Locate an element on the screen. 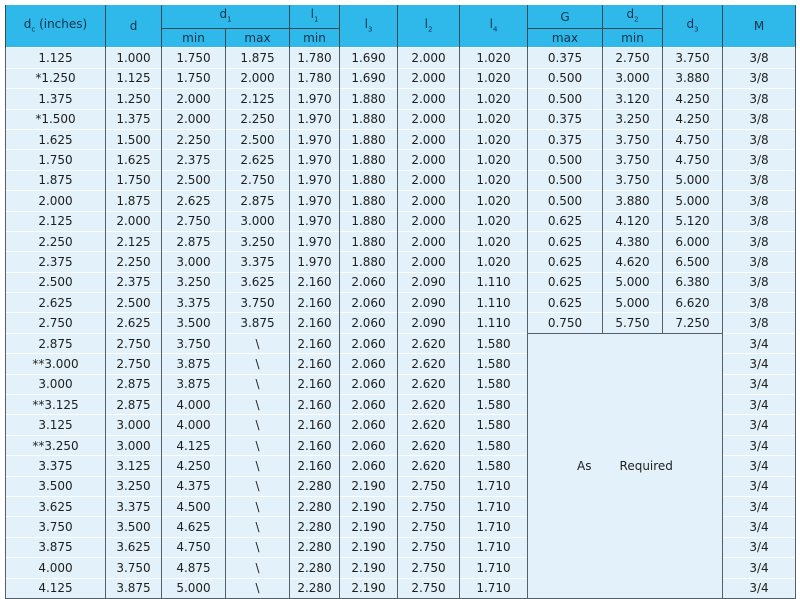  table-cell: 4.380 is located at coordinates (632, 241).